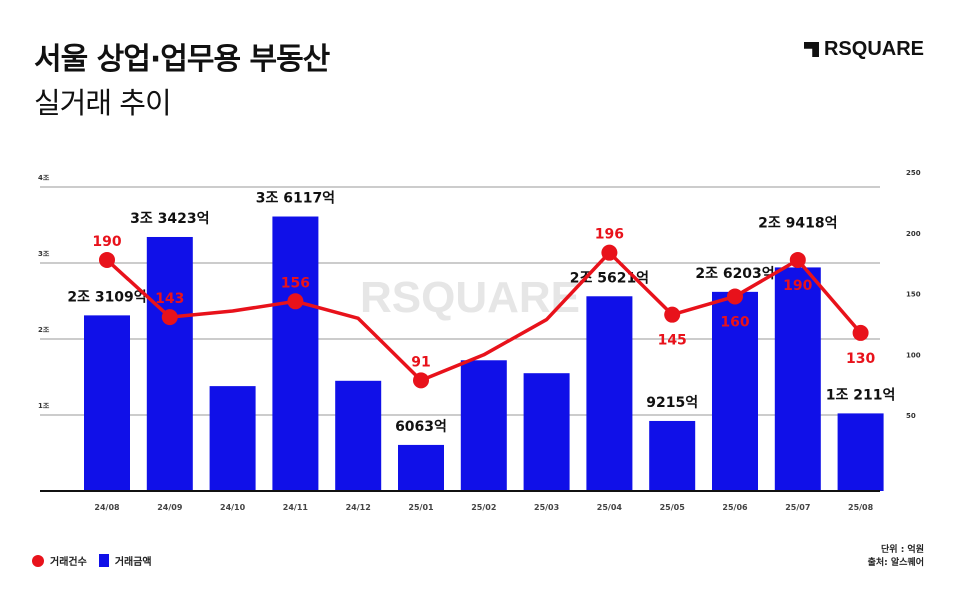  Describe the element at coordinates (911, 416) in the screenshot. I see `right-axis-tick: 50` at that location.